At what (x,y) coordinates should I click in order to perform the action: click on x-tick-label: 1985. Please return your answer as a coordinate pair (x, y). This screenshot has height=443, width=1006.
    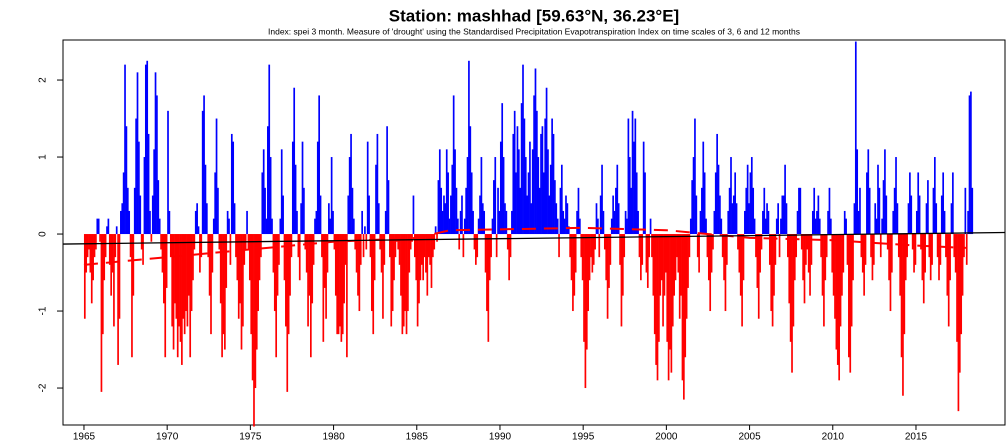
    Looking at the image, I should click on (417, 437).